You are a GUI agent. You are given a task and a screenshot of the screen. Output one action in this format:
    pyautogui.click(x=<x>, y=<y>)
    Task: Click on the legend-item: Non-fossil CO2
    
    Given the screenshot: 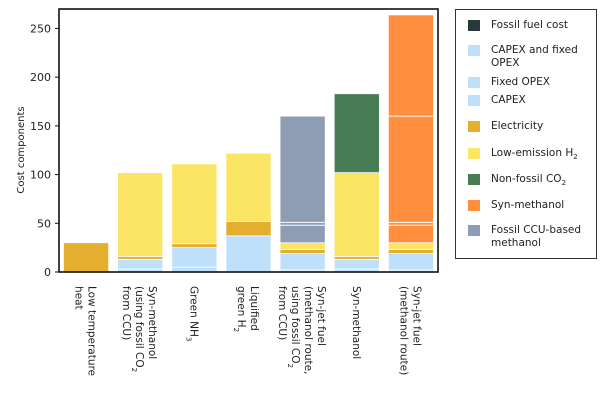 What is the action you would take?
    pyautogui.click(x=527, y=180)
    